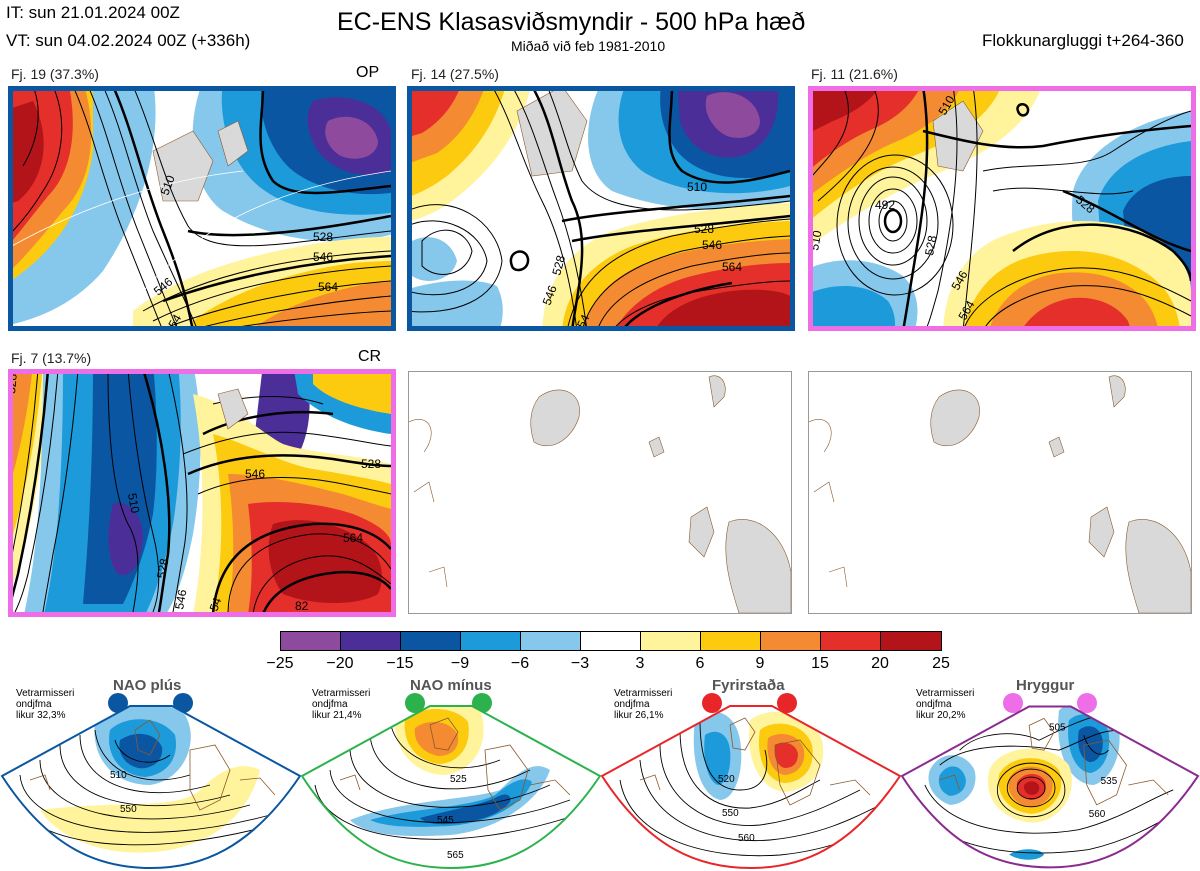 This screenshot has width=1200, height=871. Describe the element at coordinates (45, 704) in the screenshot. I see `regime-1-info: Vetrarmisseri ondjfma likur 32,3%` at that location.